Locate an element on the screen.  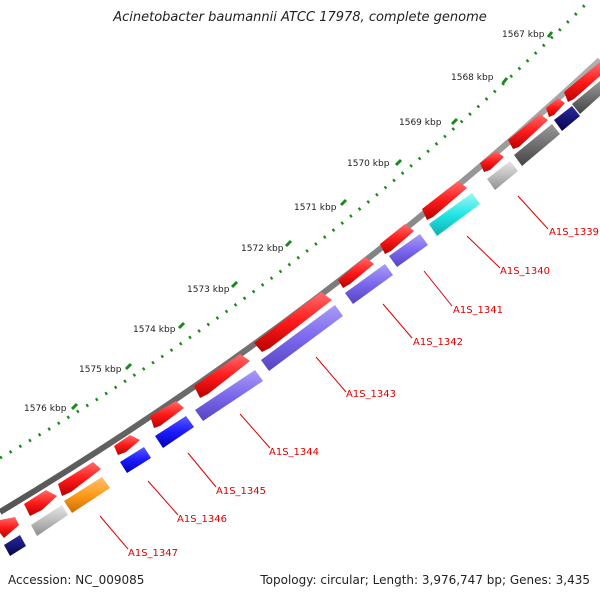
gene-label: A1S_1339 is located at coordinates (574, 232).